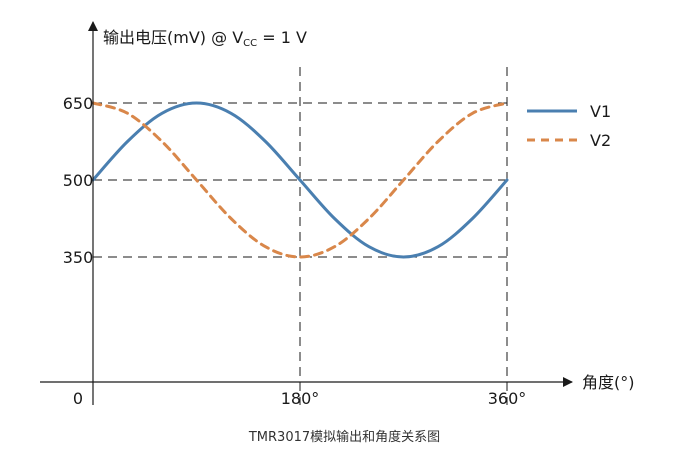 This screenshot has width=689, height=464. What do you see at coordinates (173, 37) in the screenshot?
I see `y-axis-title-main: 输出电压(mV) @ V` at bounding box center [173, 37].